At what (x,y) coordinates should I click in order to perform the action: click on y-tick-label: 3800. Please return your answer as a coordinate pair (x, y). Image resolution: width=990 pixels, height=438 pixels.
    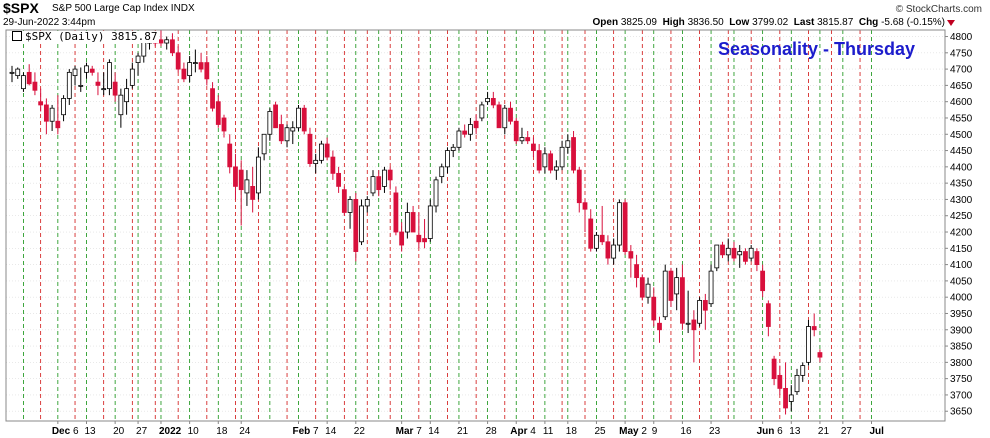
    Looking at the image, I should click on (961, 363).